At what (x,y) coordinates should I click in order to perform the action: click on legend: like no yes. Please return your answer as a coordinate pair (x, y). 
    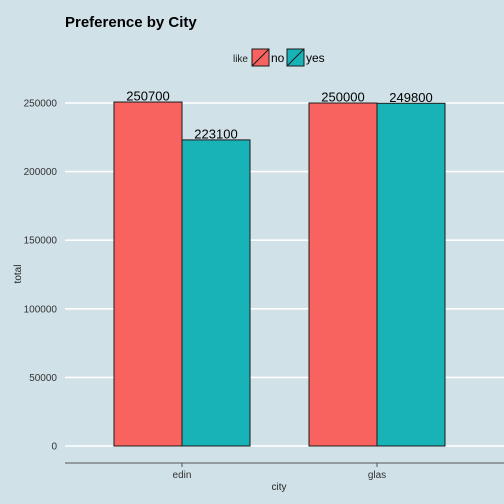
    Looking at the image, I should click on (279, 57).